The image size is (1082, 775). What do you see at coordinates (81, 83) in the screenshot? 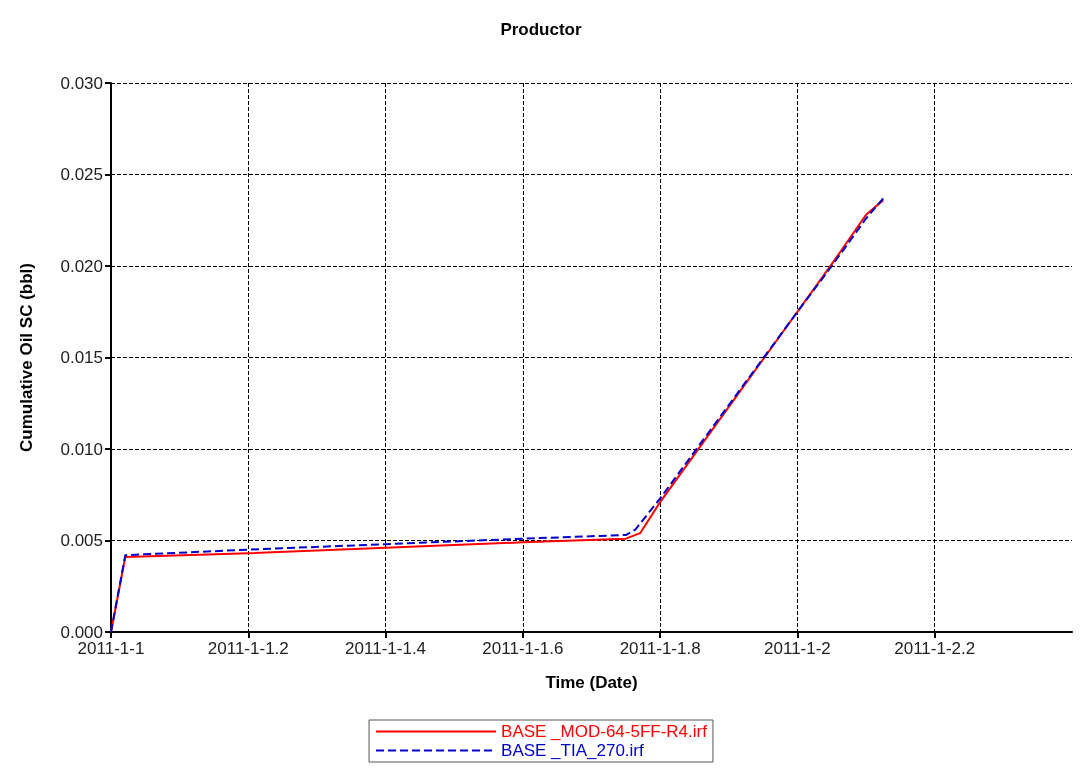
I see `y-tick-label: 0.030` at bounding box center [81, 83].